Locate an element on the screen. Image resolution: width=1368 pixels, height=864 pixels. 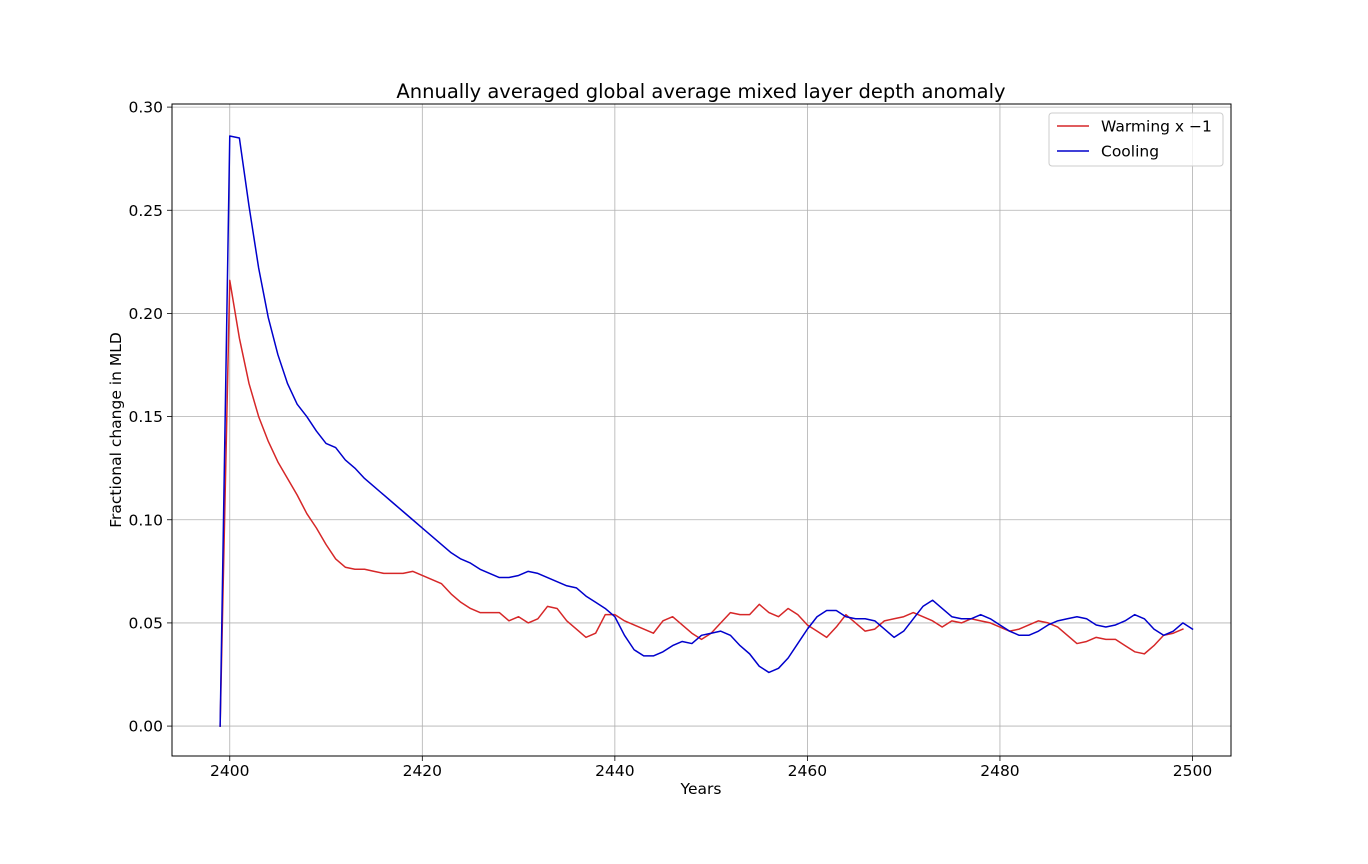
x-tick-label: 2440 is located at coordinates (614, 771).